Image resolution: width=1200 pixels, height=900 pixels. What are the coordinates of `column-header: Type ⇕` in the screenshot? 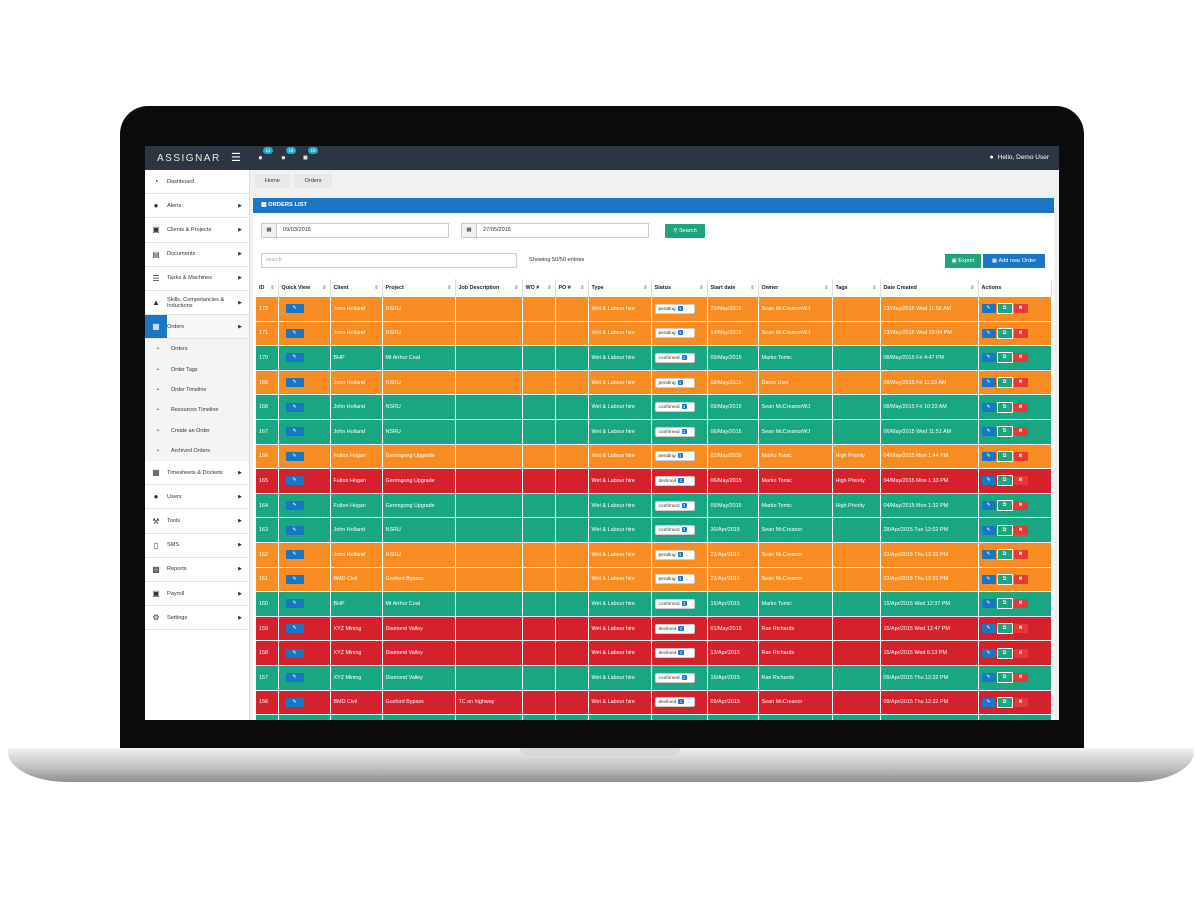 It's located at (620, 288).